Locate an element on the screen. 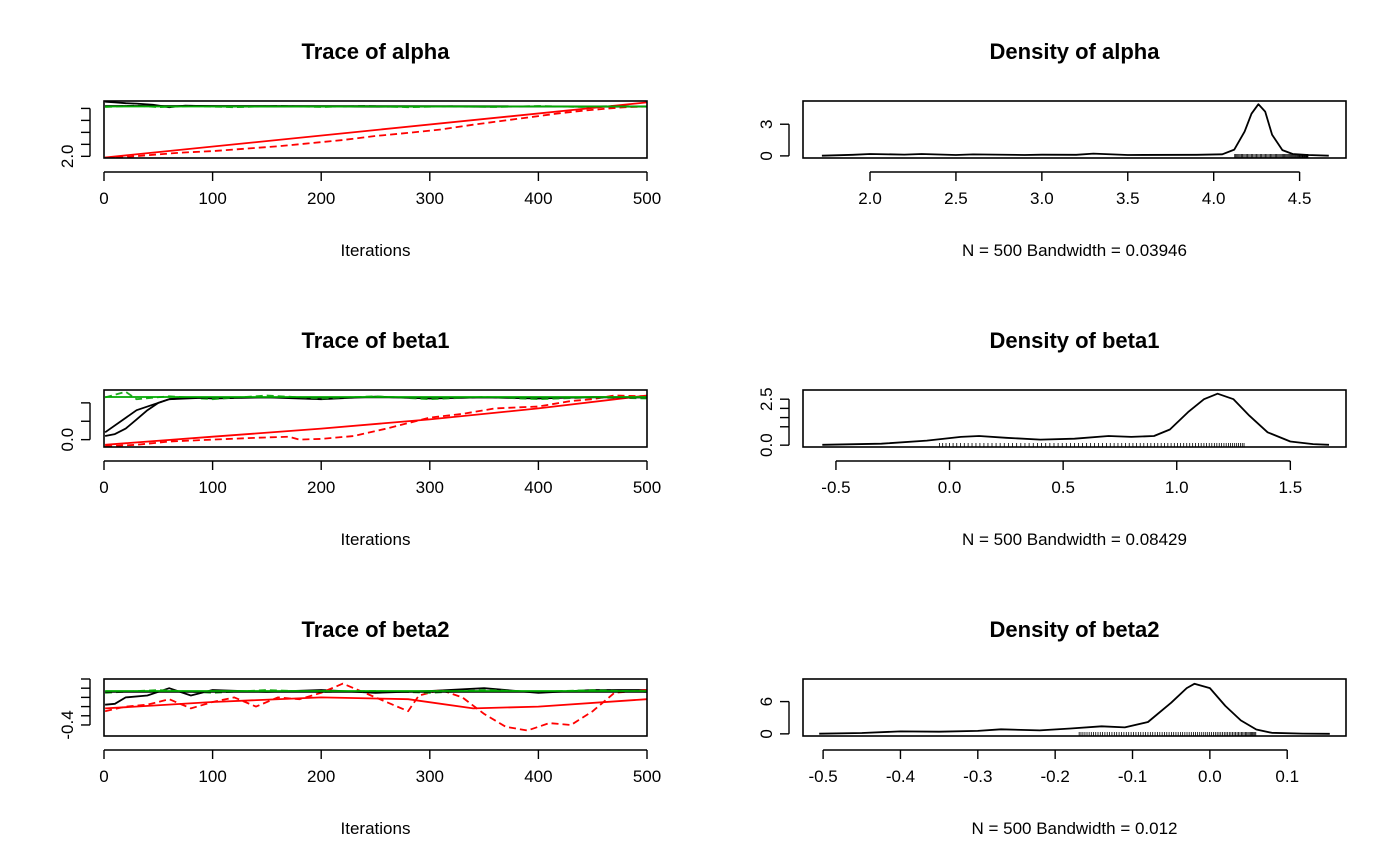 The width and height of the screenshot is (1400, 865). y-tick-label: 3 is located at coordinates (766, 123).